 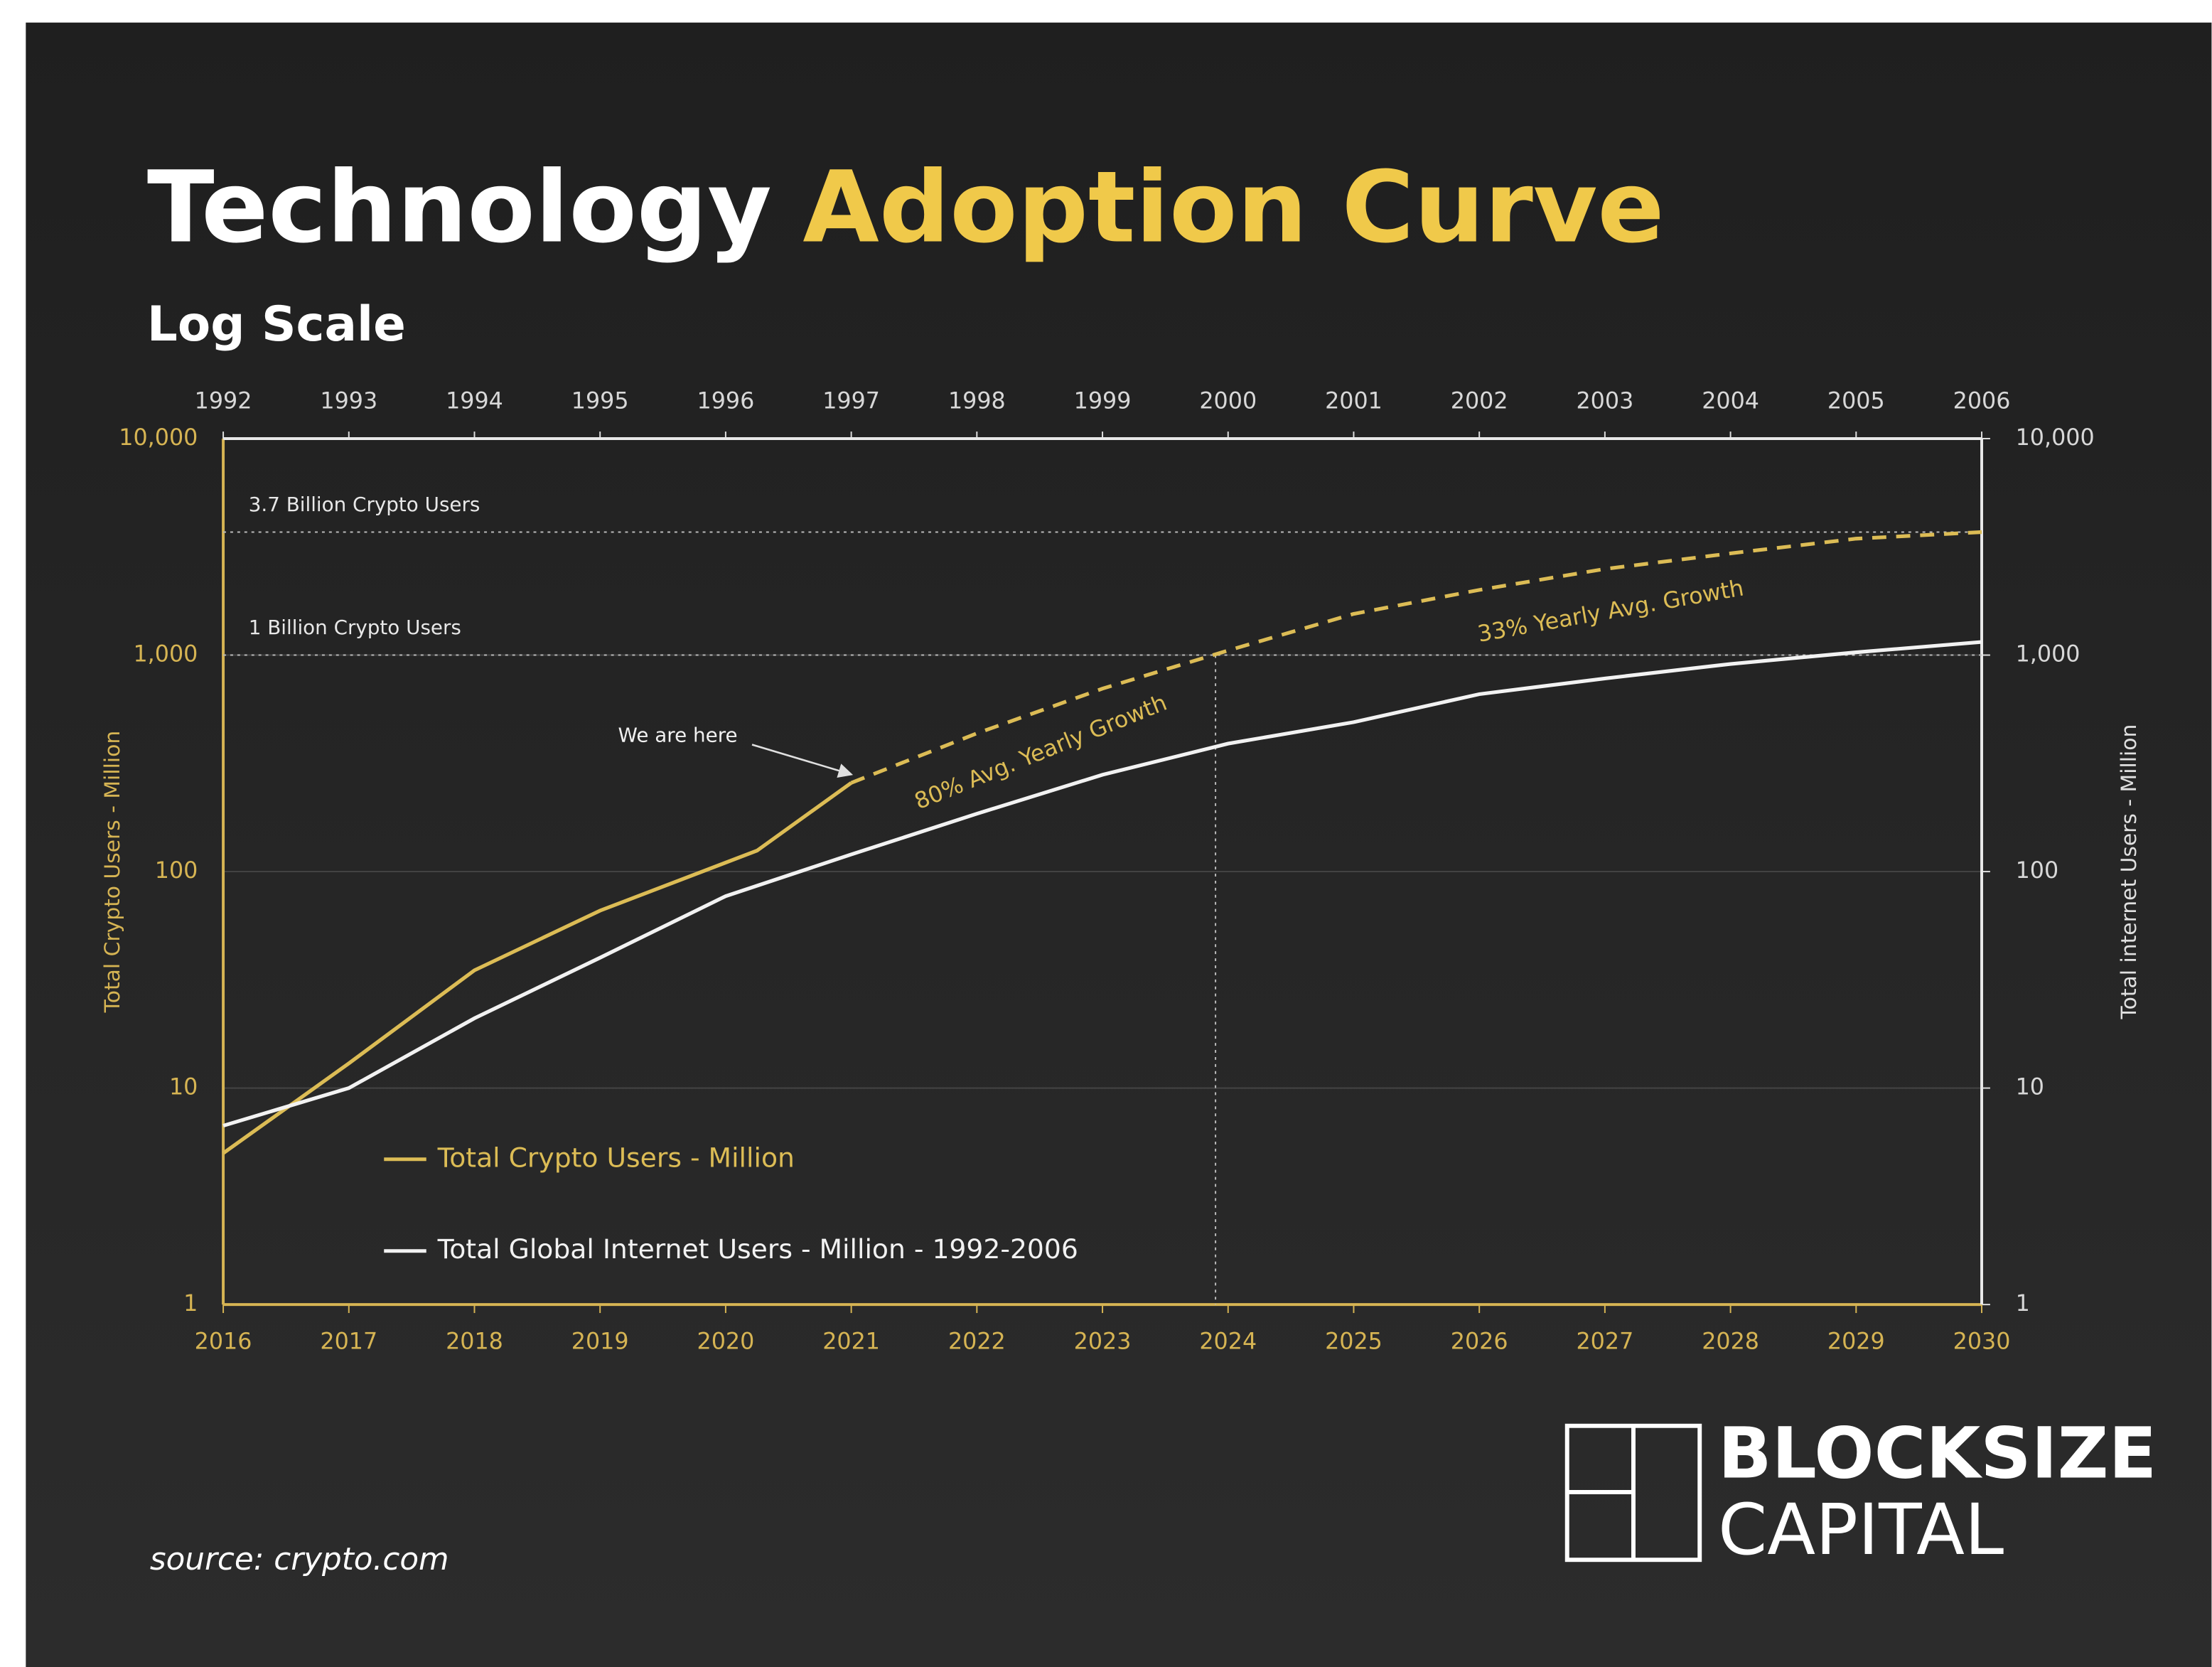 I want to click on x2-tick-label: 1992, so click(x=223, y=401).